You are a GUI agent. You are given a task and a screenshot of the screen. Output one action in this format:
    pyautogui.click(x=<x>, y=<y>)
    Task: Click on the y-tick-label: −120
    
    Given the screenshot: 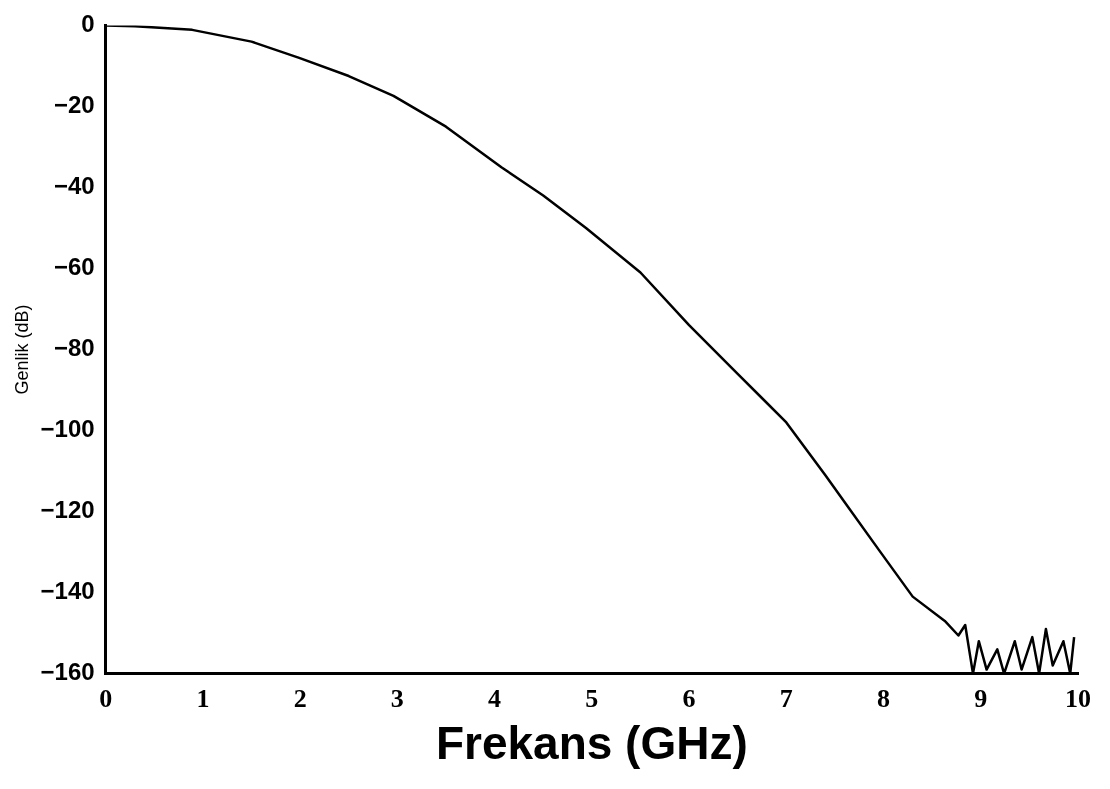 What is the action you would take?
    pyautogui.click(x=67, y=510)
    